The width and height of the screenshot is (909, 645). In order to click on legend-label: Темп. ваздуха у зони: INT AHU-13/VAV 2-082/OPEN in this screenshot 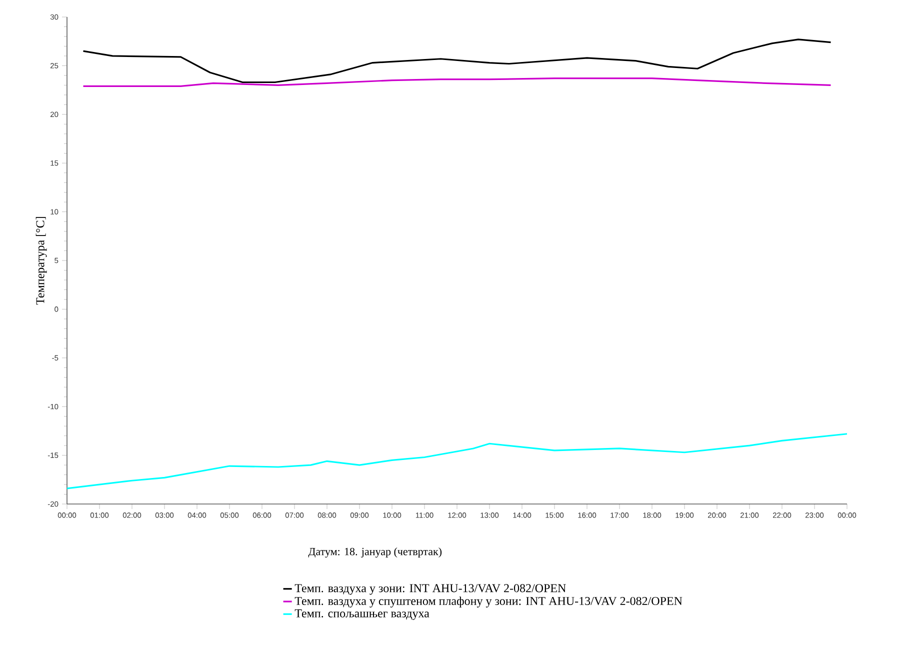, I will do `click(430, 589)`.